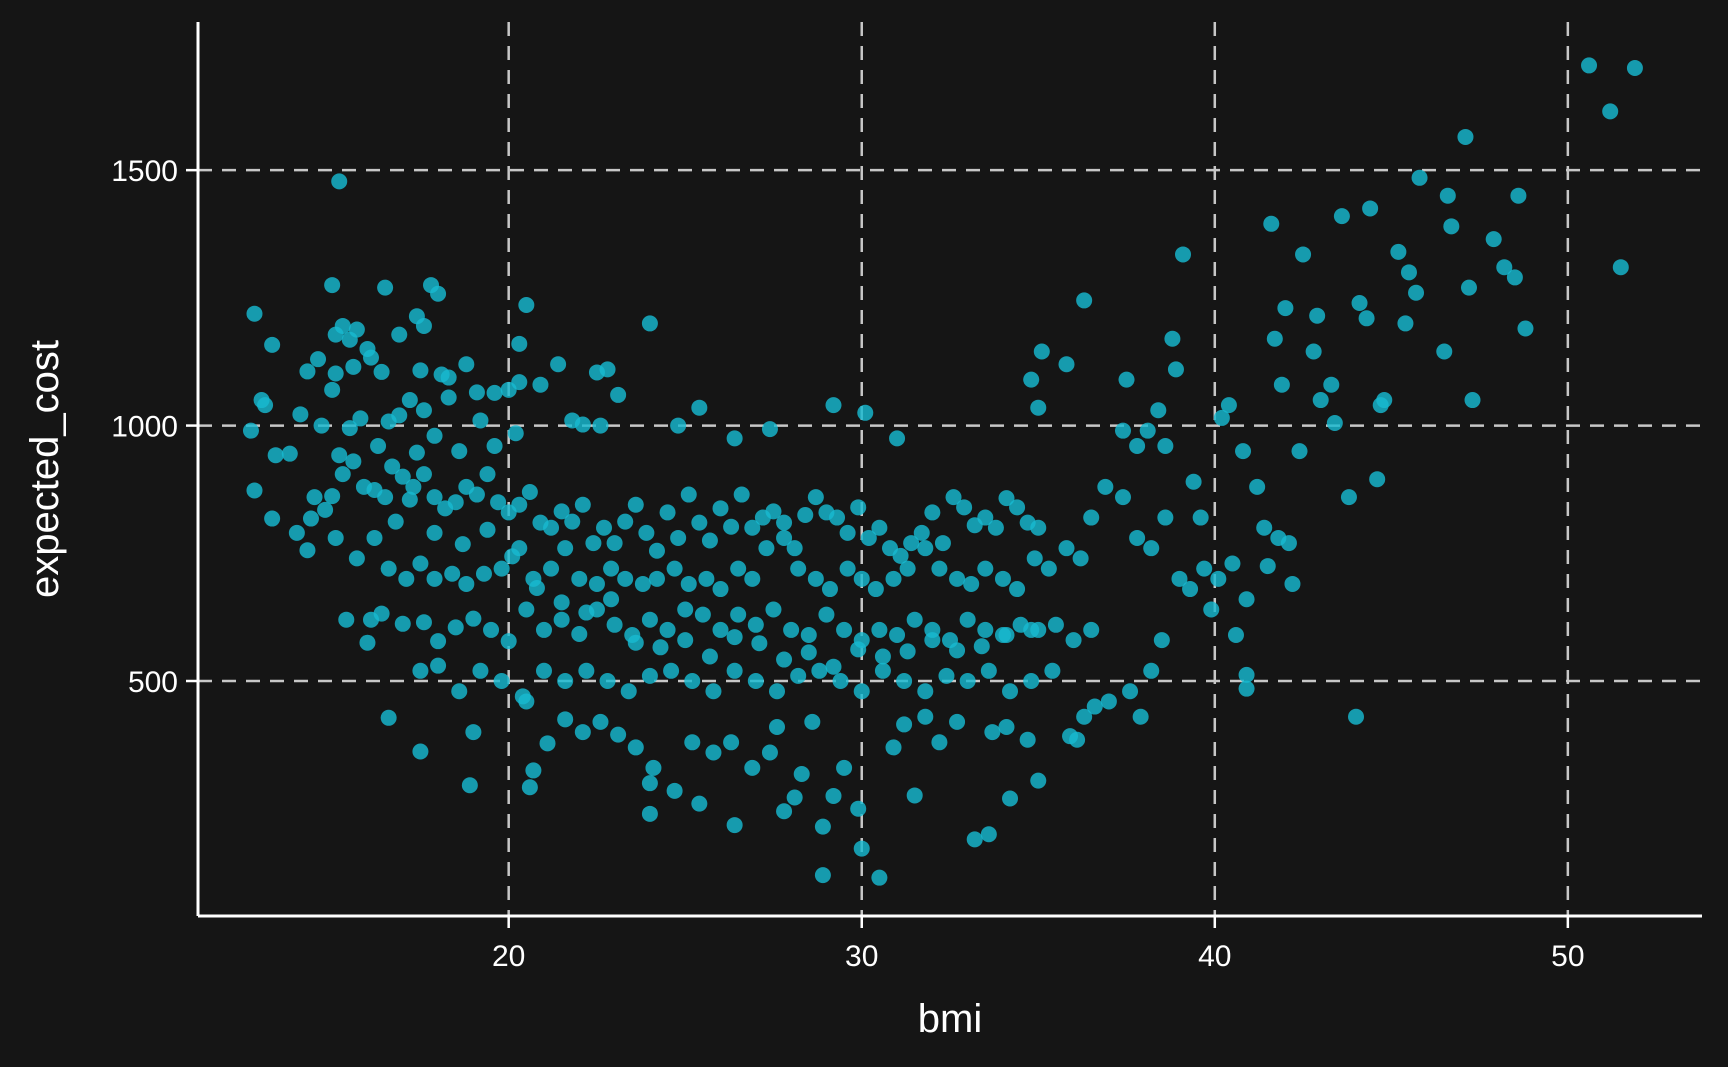 This screenshot has height=1067, width=1728. I want to click on x-axis-title: bmi, so click(950, 1019).